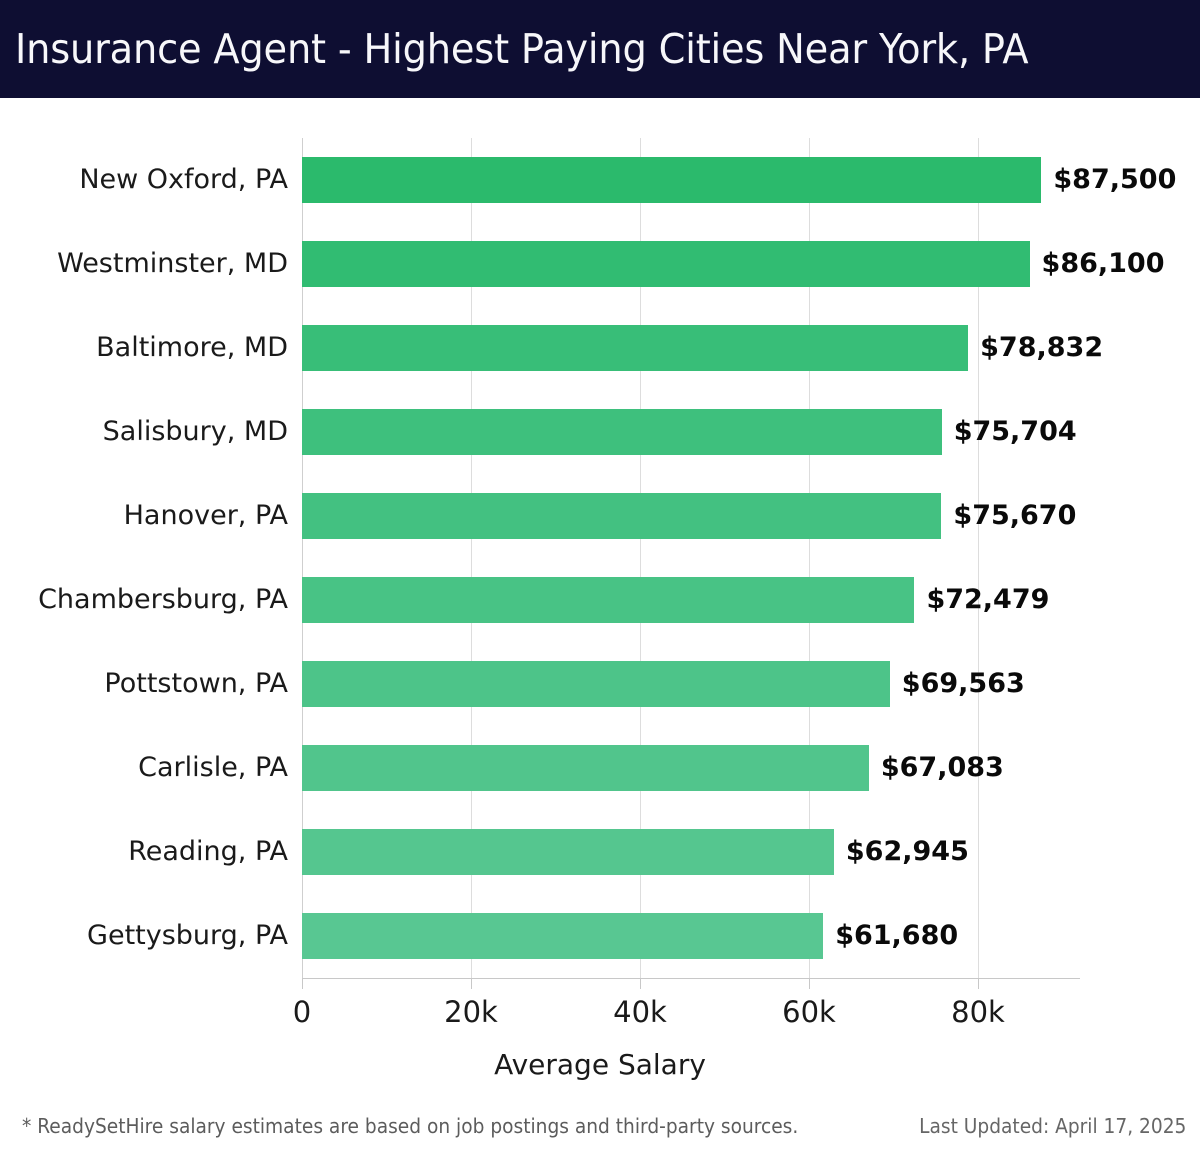 This screenshot has width=1200, height=1158. I want to click on category-label: Salisbury, MD, so click(195, 431).